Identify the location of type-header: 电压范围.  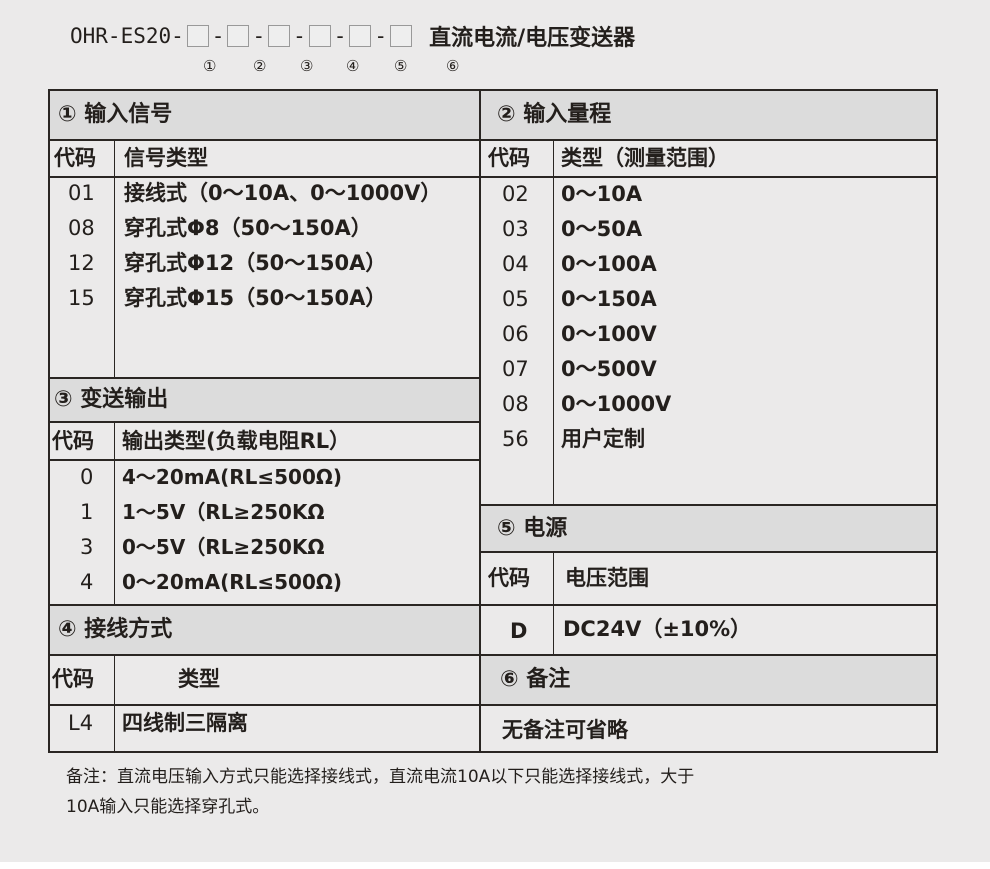
(607, 578).